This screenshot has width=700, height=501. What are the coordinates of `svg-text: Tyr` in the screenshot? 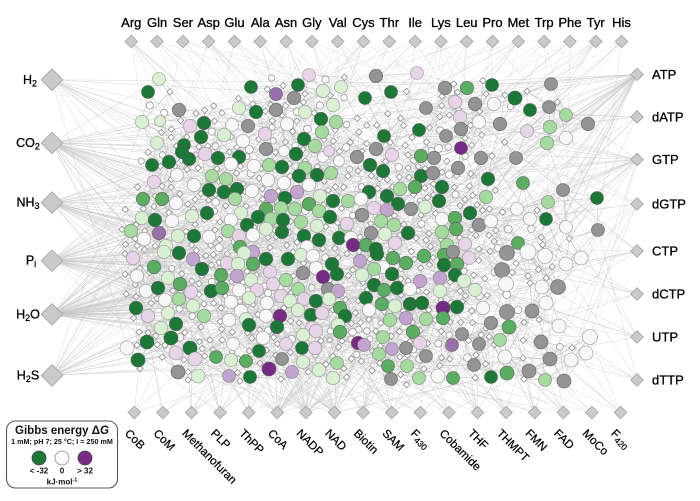 It's located at (596, 22).